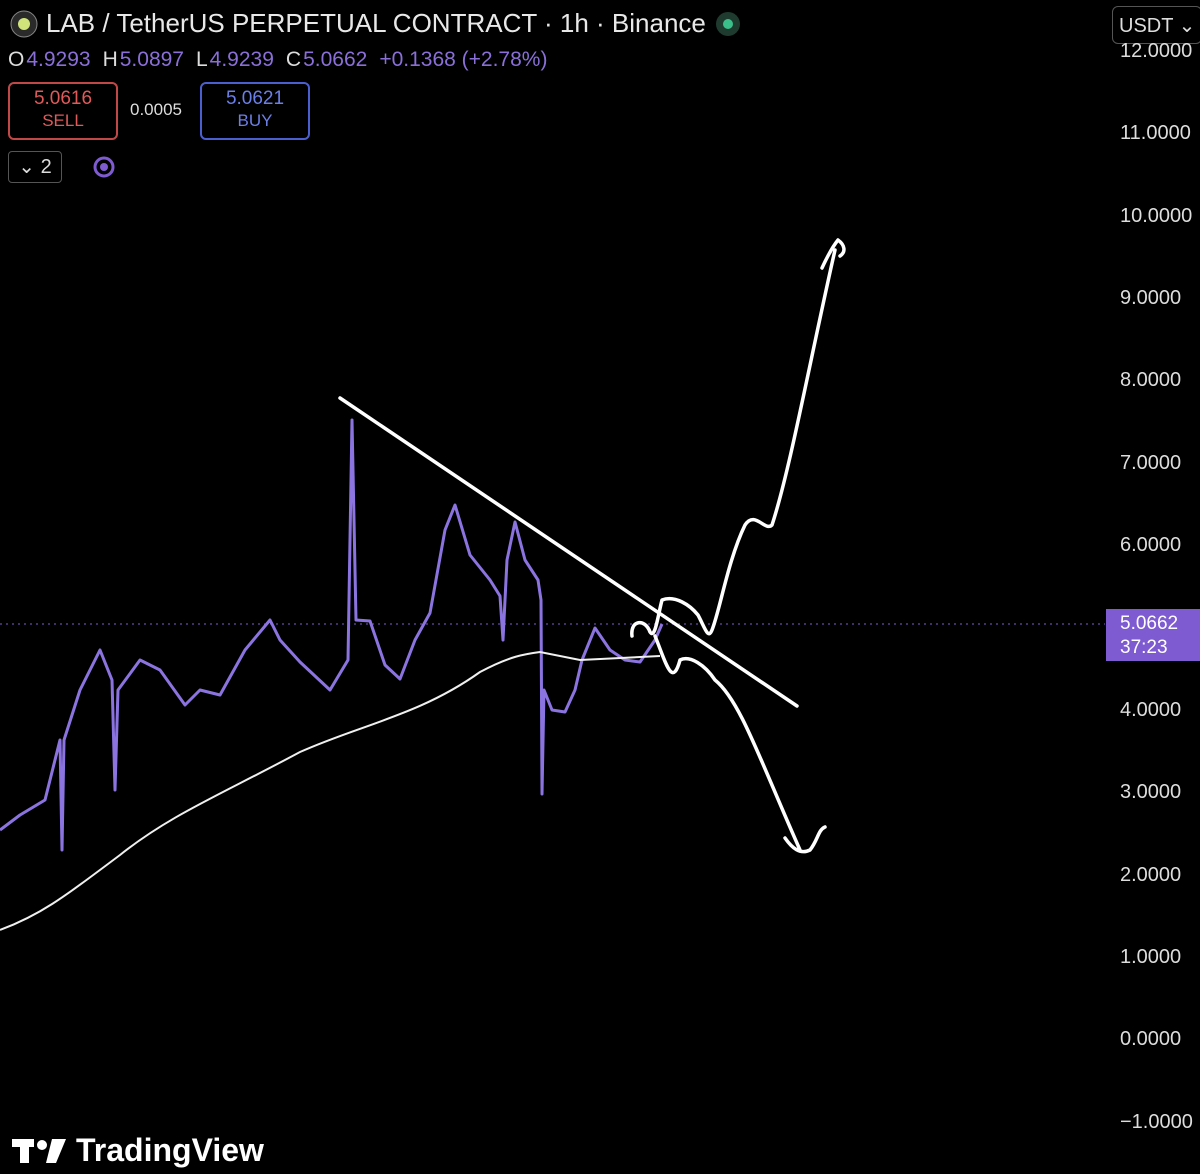 This screenshot has height=1174, width=1200. Describe the element at coordinates (727, 23) in the screenshot. I see `market-status` at that location.